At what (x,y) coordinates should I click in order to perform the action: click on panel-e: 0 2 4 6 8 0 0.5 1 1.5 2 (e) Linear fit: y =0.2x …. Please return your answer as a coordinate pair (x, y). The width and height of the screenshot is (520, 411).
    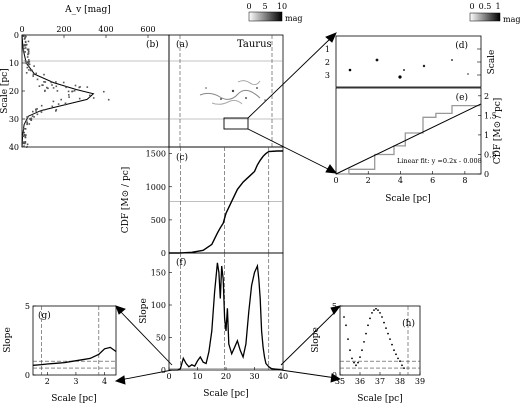
    Looking at the image, I should click on (418, 145).